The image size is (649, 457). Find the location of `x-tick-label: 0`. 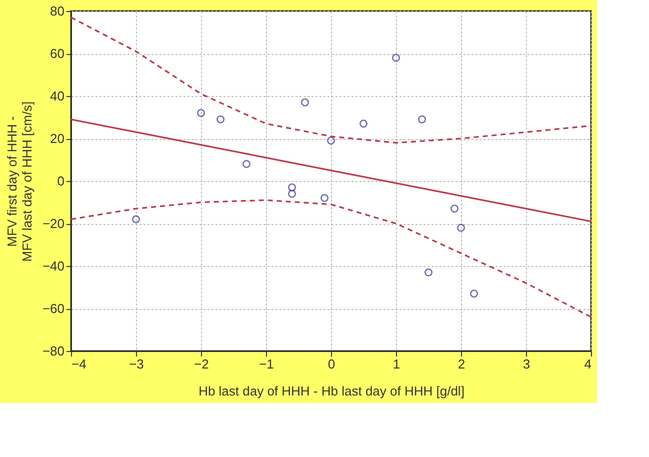

x-tick-label: 0 is located at coordinates (332, 364).